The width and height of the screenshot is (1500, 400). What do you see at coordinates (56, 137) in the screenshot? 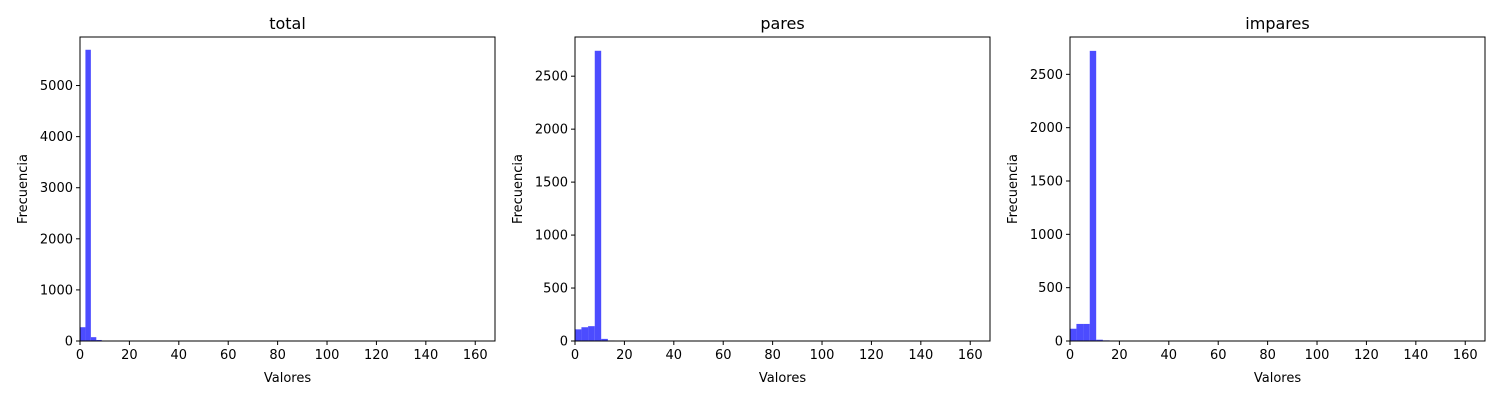
I see `y-tick-label: 4000` at bounding box center [56, 137].